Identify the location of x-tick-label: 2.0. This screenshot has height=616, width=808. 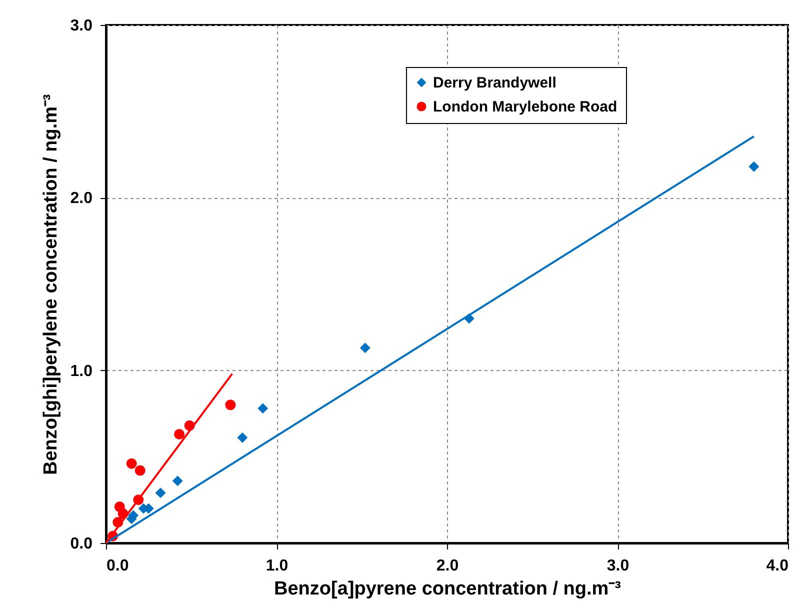
(447, 566).